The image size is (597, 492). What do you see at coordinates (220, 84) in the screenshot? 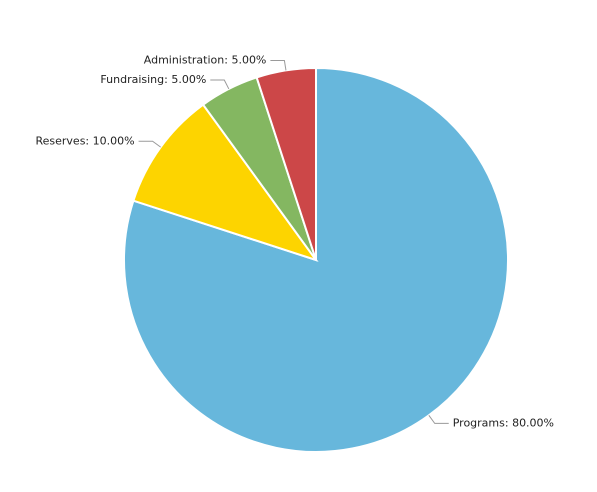
I see `leader-line-fundraising` at bounding box center [220, 84].